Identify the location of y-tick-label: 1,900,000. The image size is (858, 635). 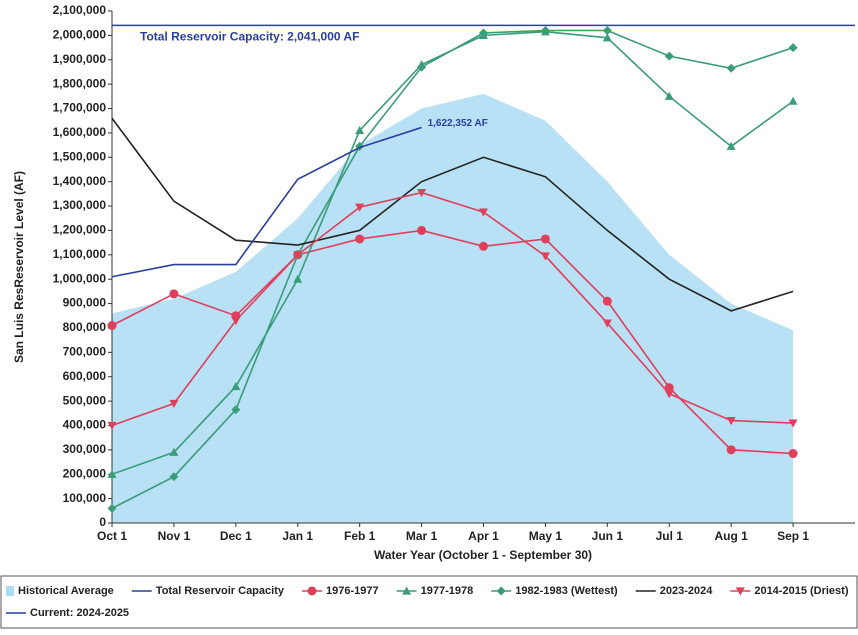
(80, 59).